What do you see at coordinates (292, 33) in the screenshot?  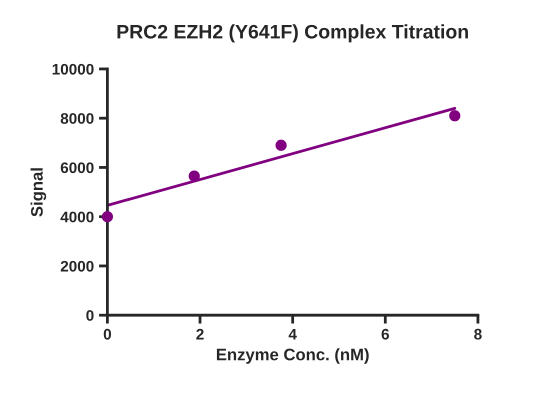 I see `chart-title: PRC2 EZH2 (Y641F) Complex Titration` at bounding box center [292, 33].